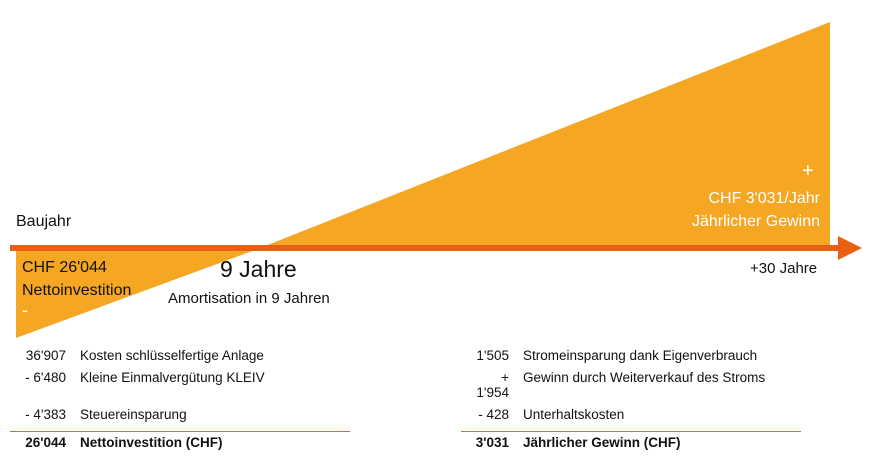 This screenshot has width=872, height=463. Describe the element at coordinates (25, 310) in the screenshot. I see `investment-sign: -` at that location.